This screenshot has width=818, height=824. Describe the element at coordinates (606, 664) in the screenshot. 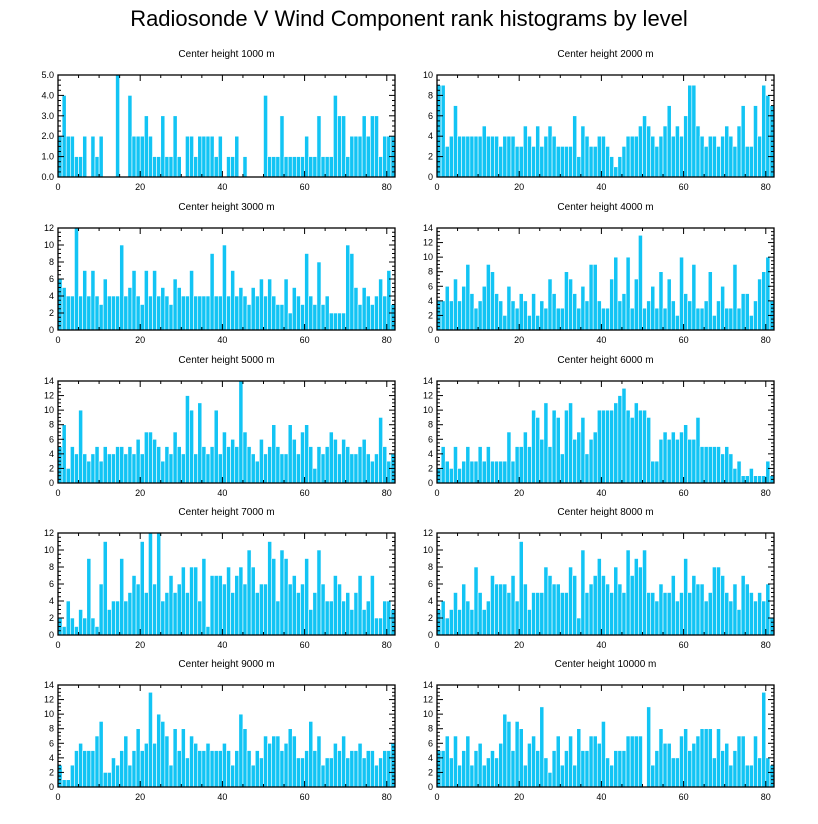

I see `panel-title: Center height 10000 m` at that location.